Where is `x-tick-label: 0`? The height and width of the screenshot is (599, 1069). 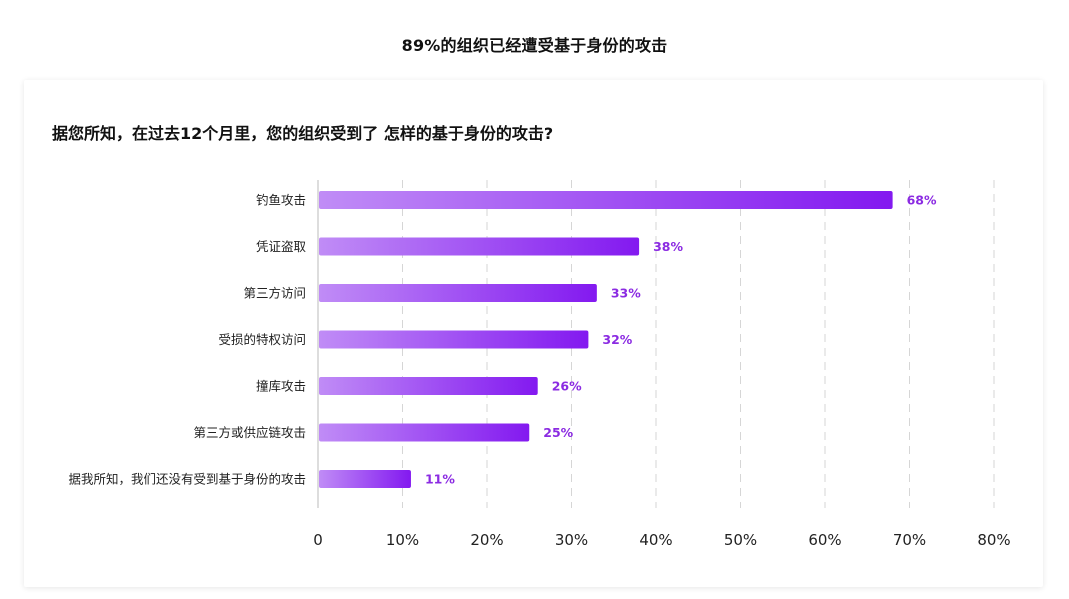 x-tick-label: 0 is located at coordinates (318, 540).